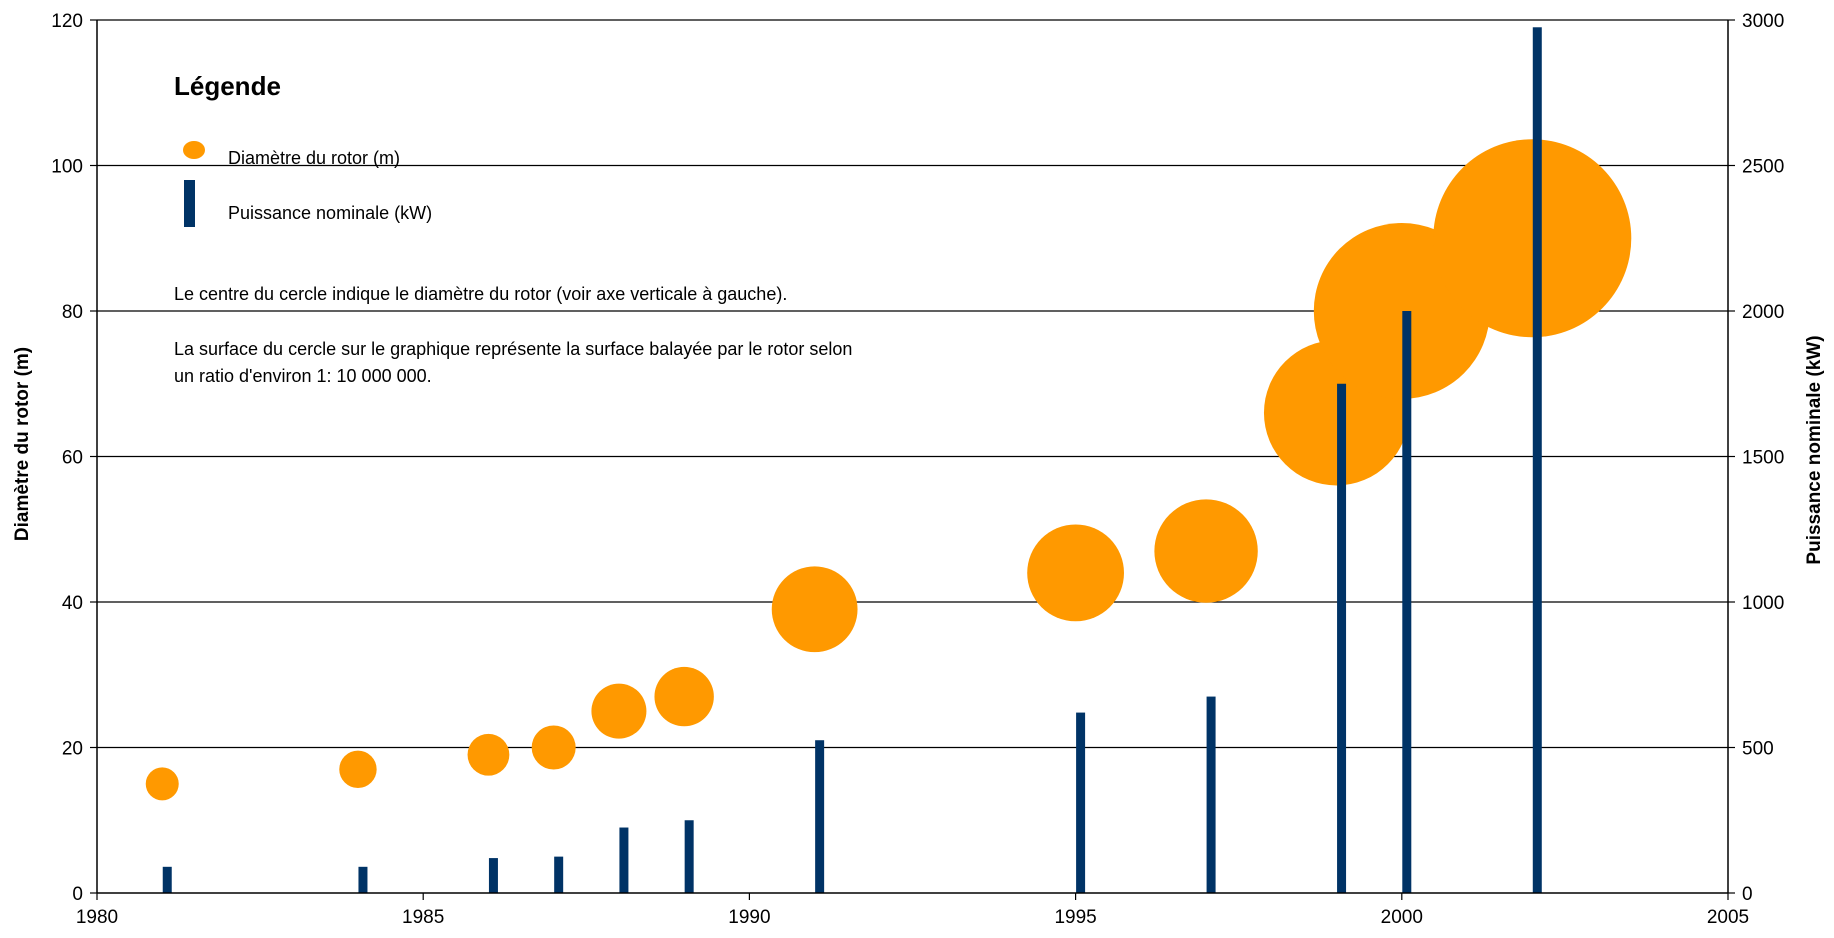  I want to click on y-left-tick-label: 100, so click(67, 167).